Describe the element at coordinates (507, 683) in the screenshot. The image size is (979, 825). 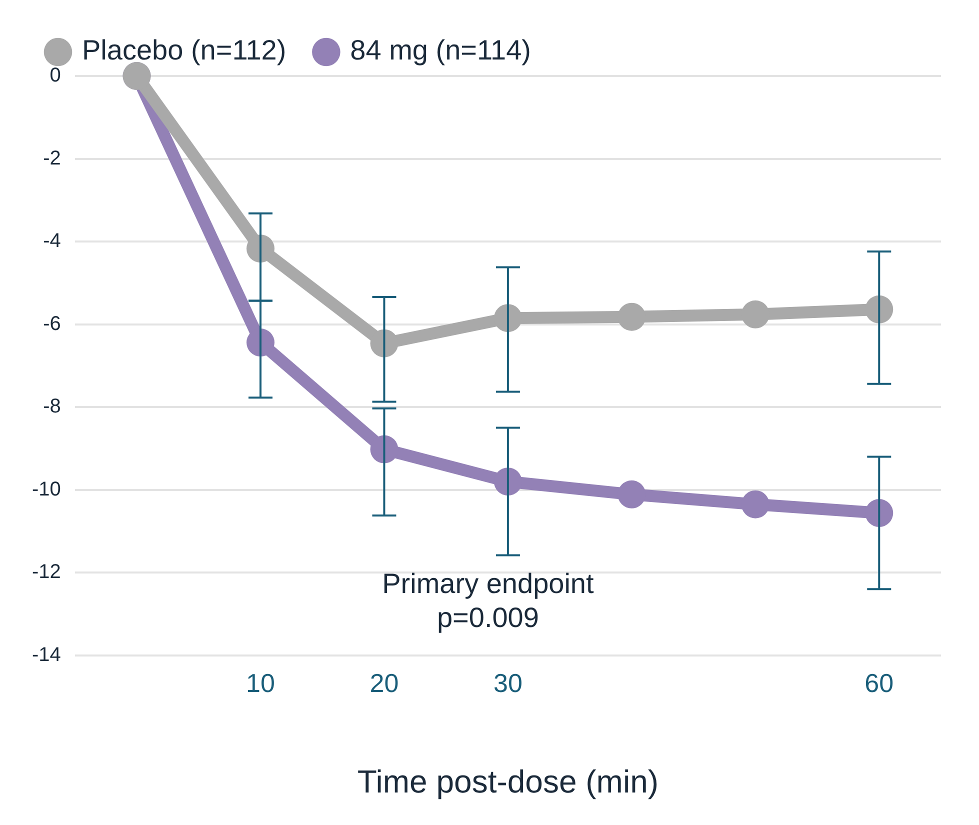
I see `x-tick-label: 30` at that location.